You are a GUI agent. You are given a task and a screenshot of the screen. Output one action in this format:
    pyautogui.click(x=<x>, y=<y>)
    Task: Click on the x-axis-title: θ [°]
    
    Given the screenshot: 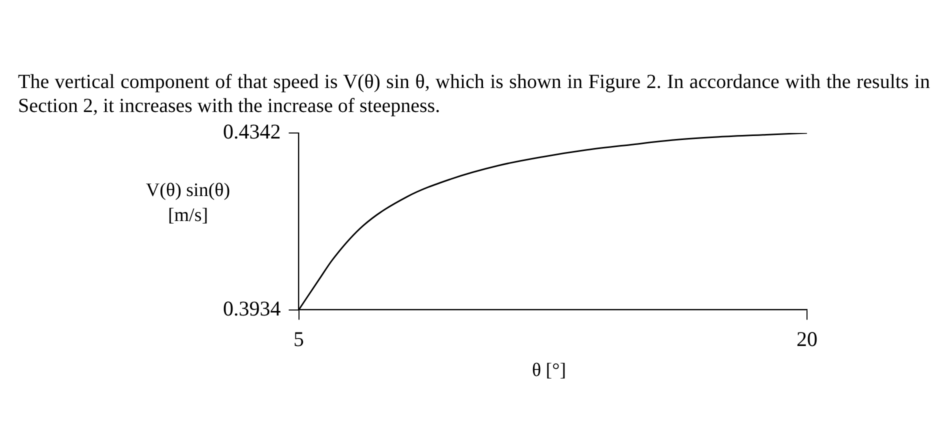 What is the action you would take?
    pyautogui.click(x=549, y=371)
    